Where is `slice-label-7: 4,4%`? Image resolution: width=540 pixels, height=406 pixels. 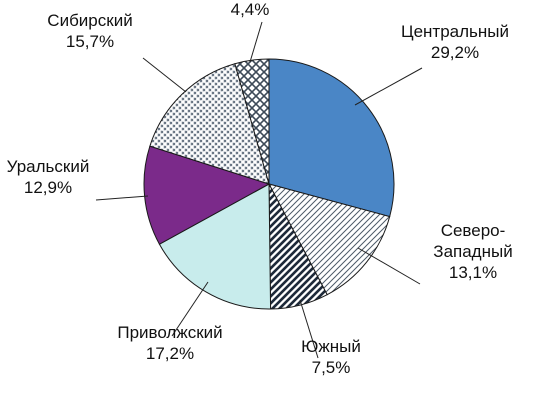
slice-label-7: 4,4% is located at coordinates (250, 9).